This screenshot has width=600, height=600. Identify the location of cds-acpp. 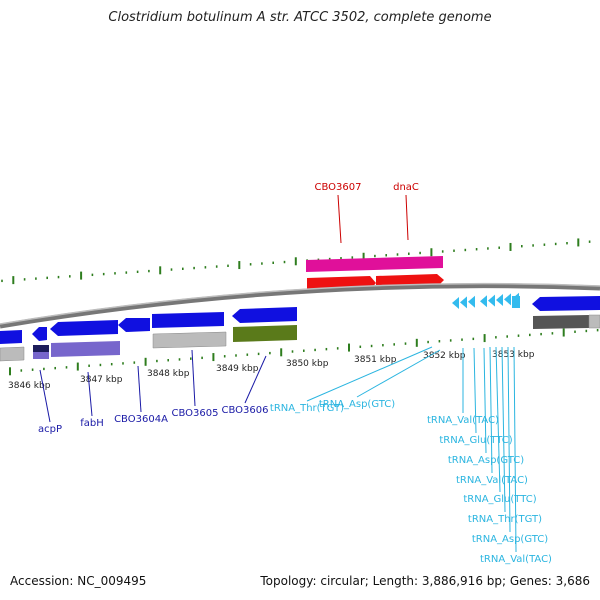
(39, 334).